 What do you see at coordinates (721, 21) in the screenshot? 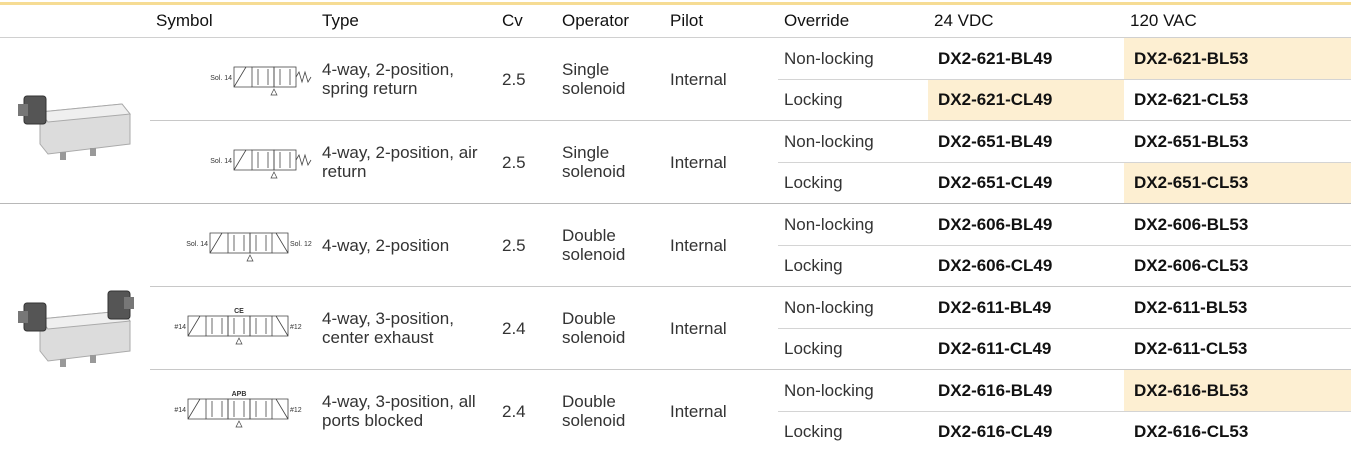
I see `column-header: Pilot` at bounding box center [721, 21].